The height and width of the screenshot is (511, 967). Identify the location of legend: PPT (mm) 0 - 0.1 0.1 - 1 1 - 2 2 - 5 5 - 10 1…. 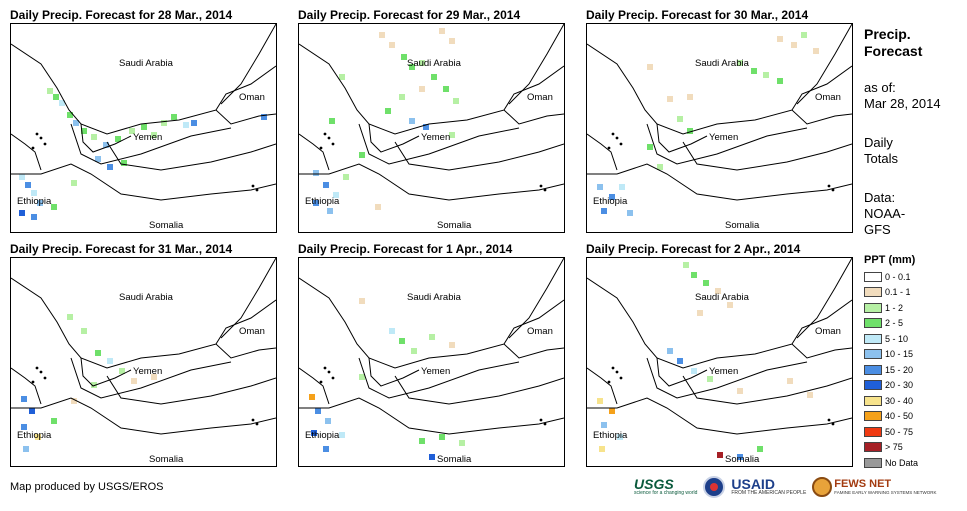
(914, 362).